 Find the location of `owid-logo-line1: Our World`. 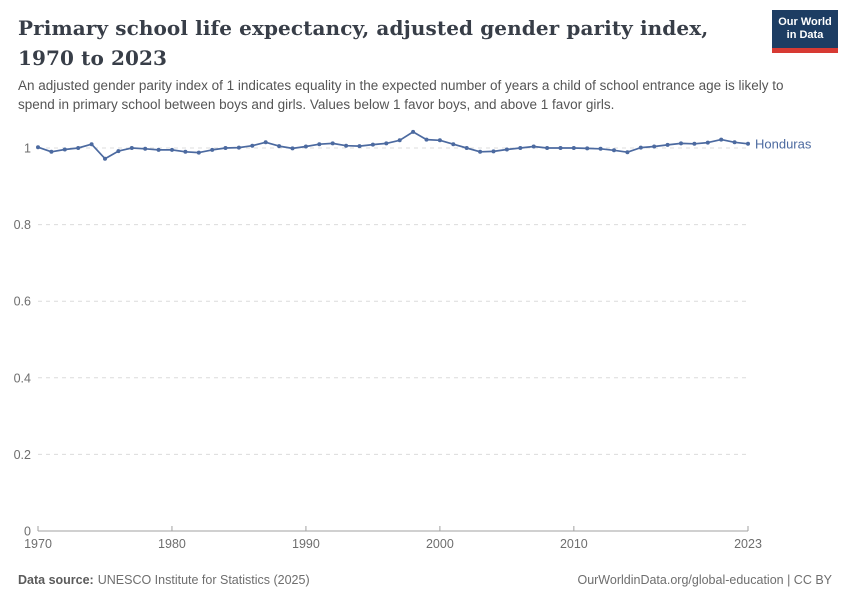

owid-logo-line1: Our World is located at coordinates (805, 22).